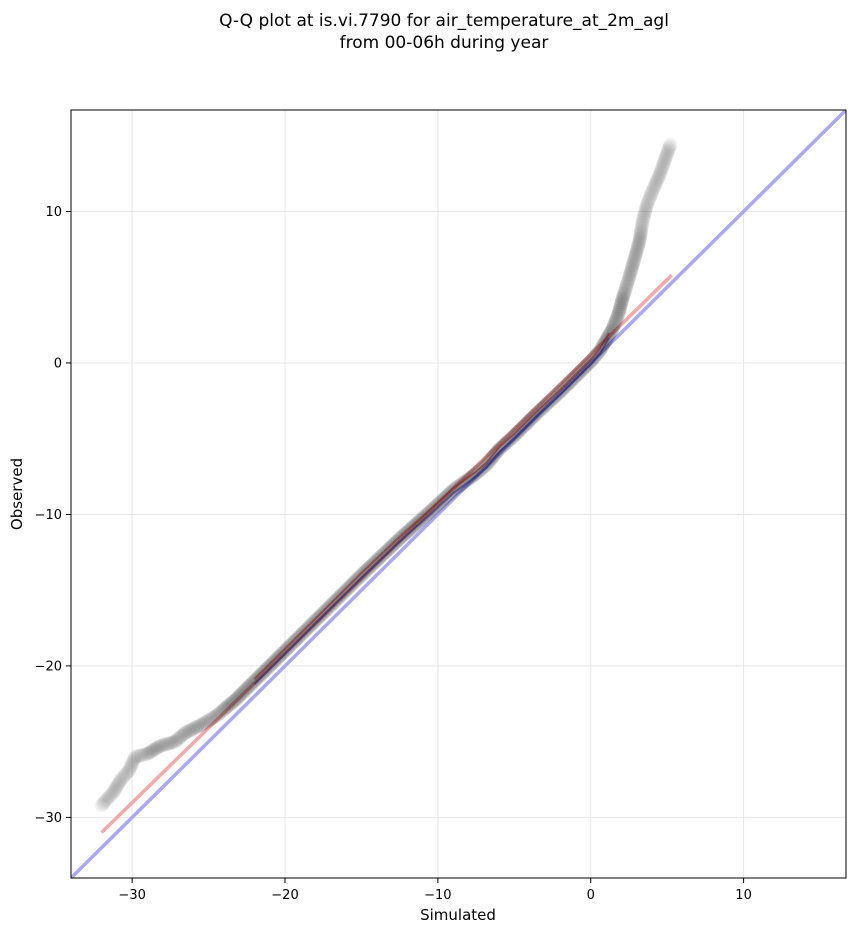  What do you see at coordinates (743, 895) in the screenshot?
I see `x-tick-label-4: 10` at bounding box center [743, 895].